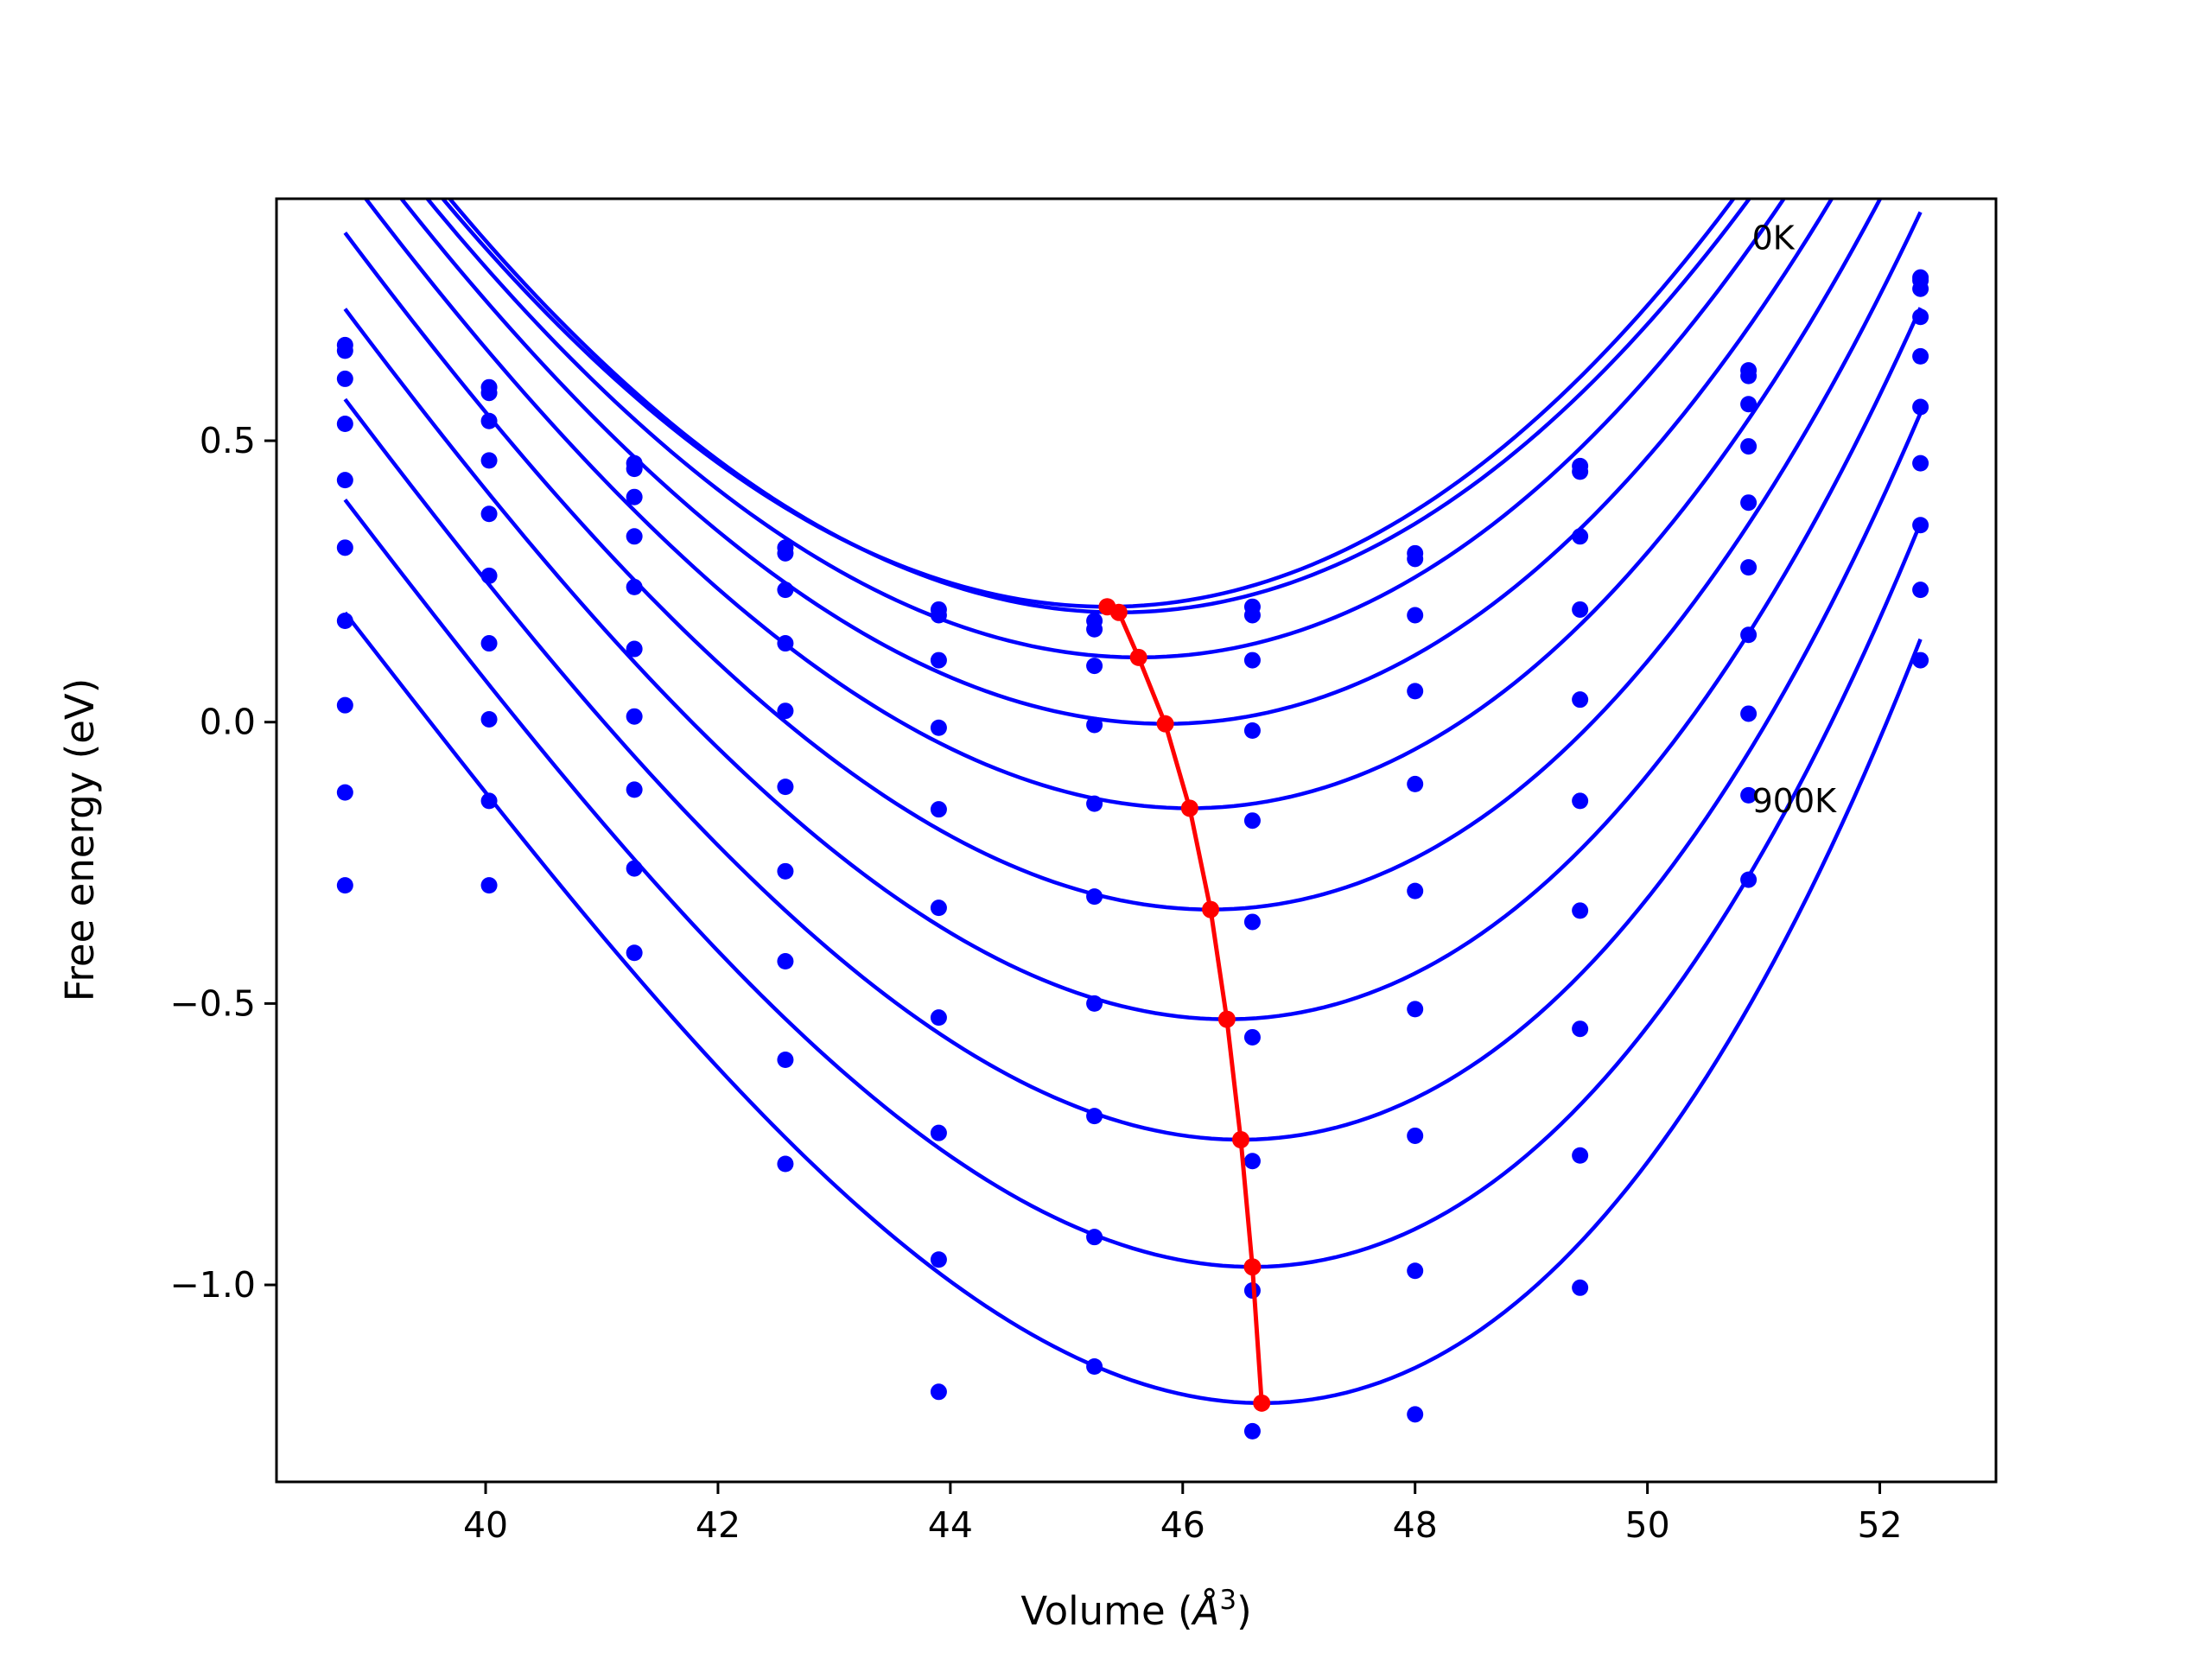 This screenshot has height=1659, width=2212. What do you see at coordinates (1205, 1611) in the screenshot?
I see `x-axis-label-symbol: Å` at bounding box center [1205, 1611].